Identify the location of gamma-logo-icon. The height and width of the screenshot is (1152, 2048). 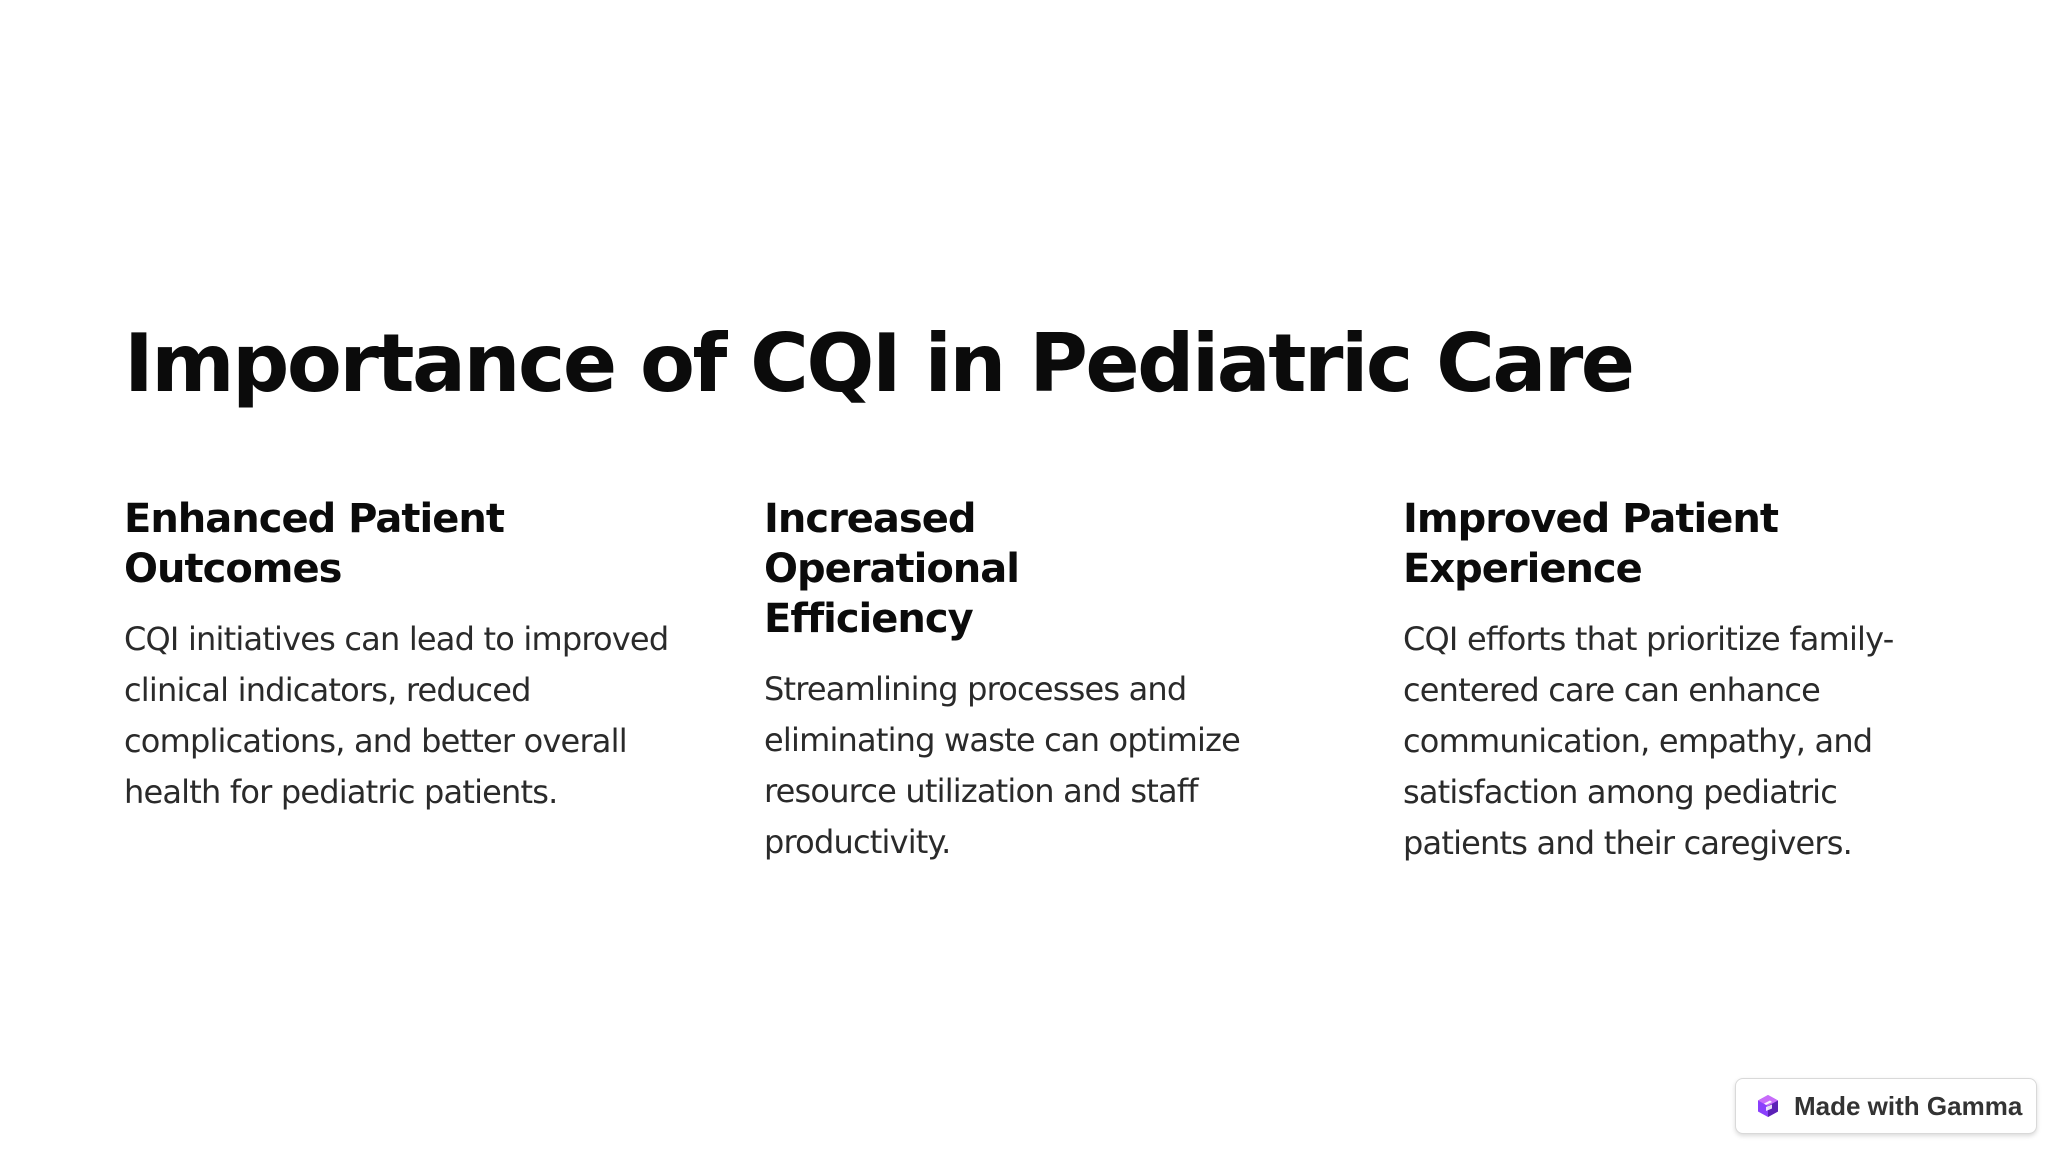
(1768, 1106).